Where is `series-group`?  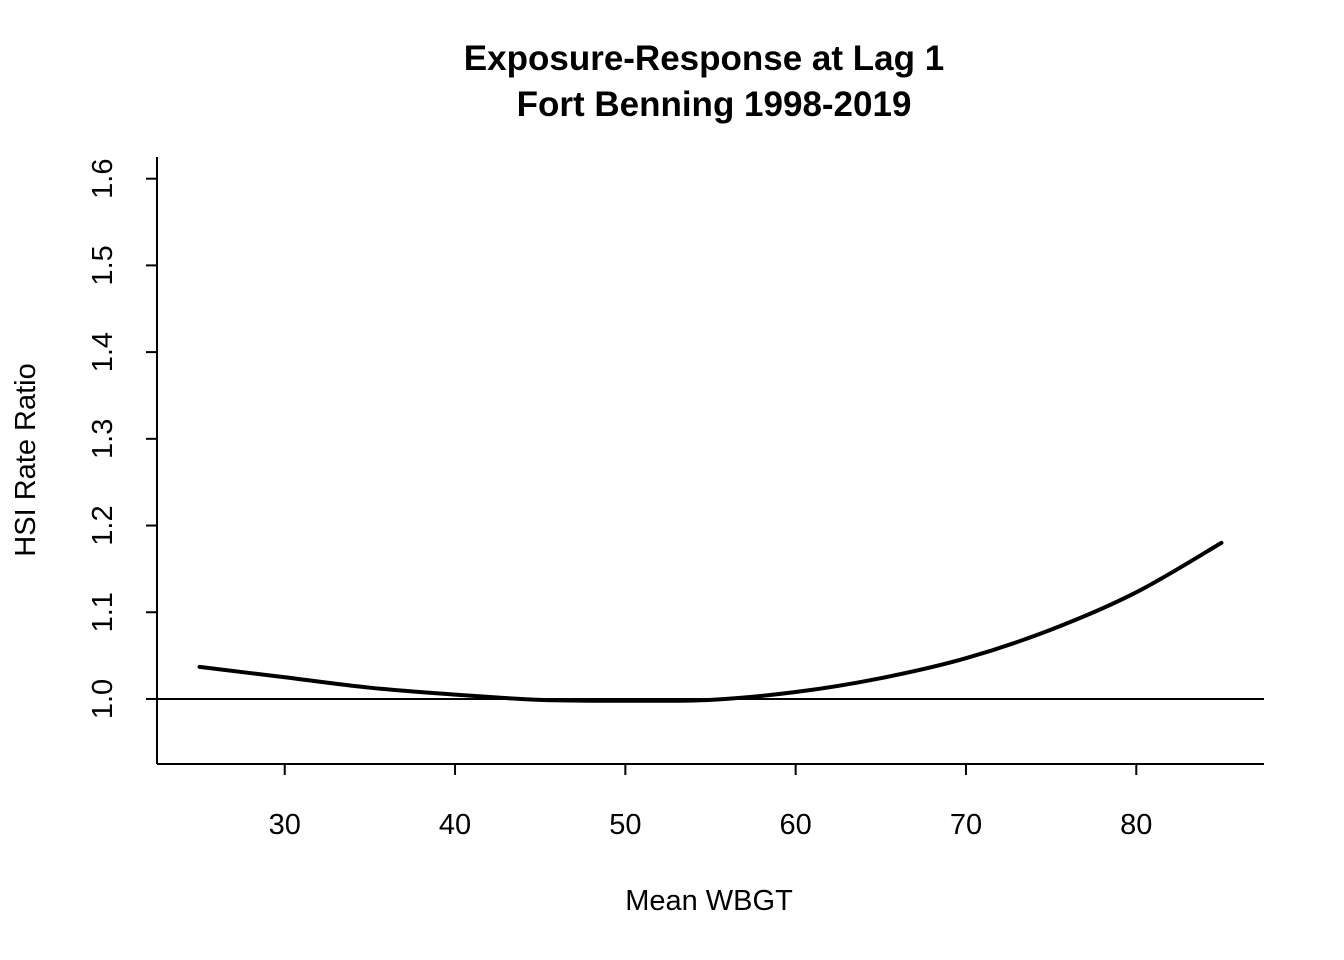 series-group is located at coordinates (710, 621).